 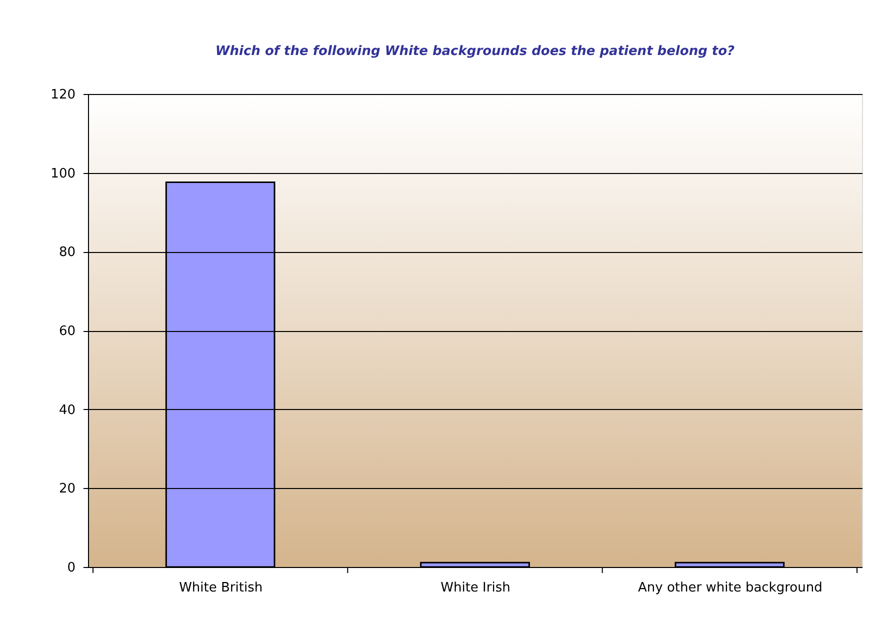 What do you see at coordinates (475, 51) in the screenshot?
I see `chart-title: Which of the following White backgrounds does the patient belong to?` at bounding box center [475, 51].